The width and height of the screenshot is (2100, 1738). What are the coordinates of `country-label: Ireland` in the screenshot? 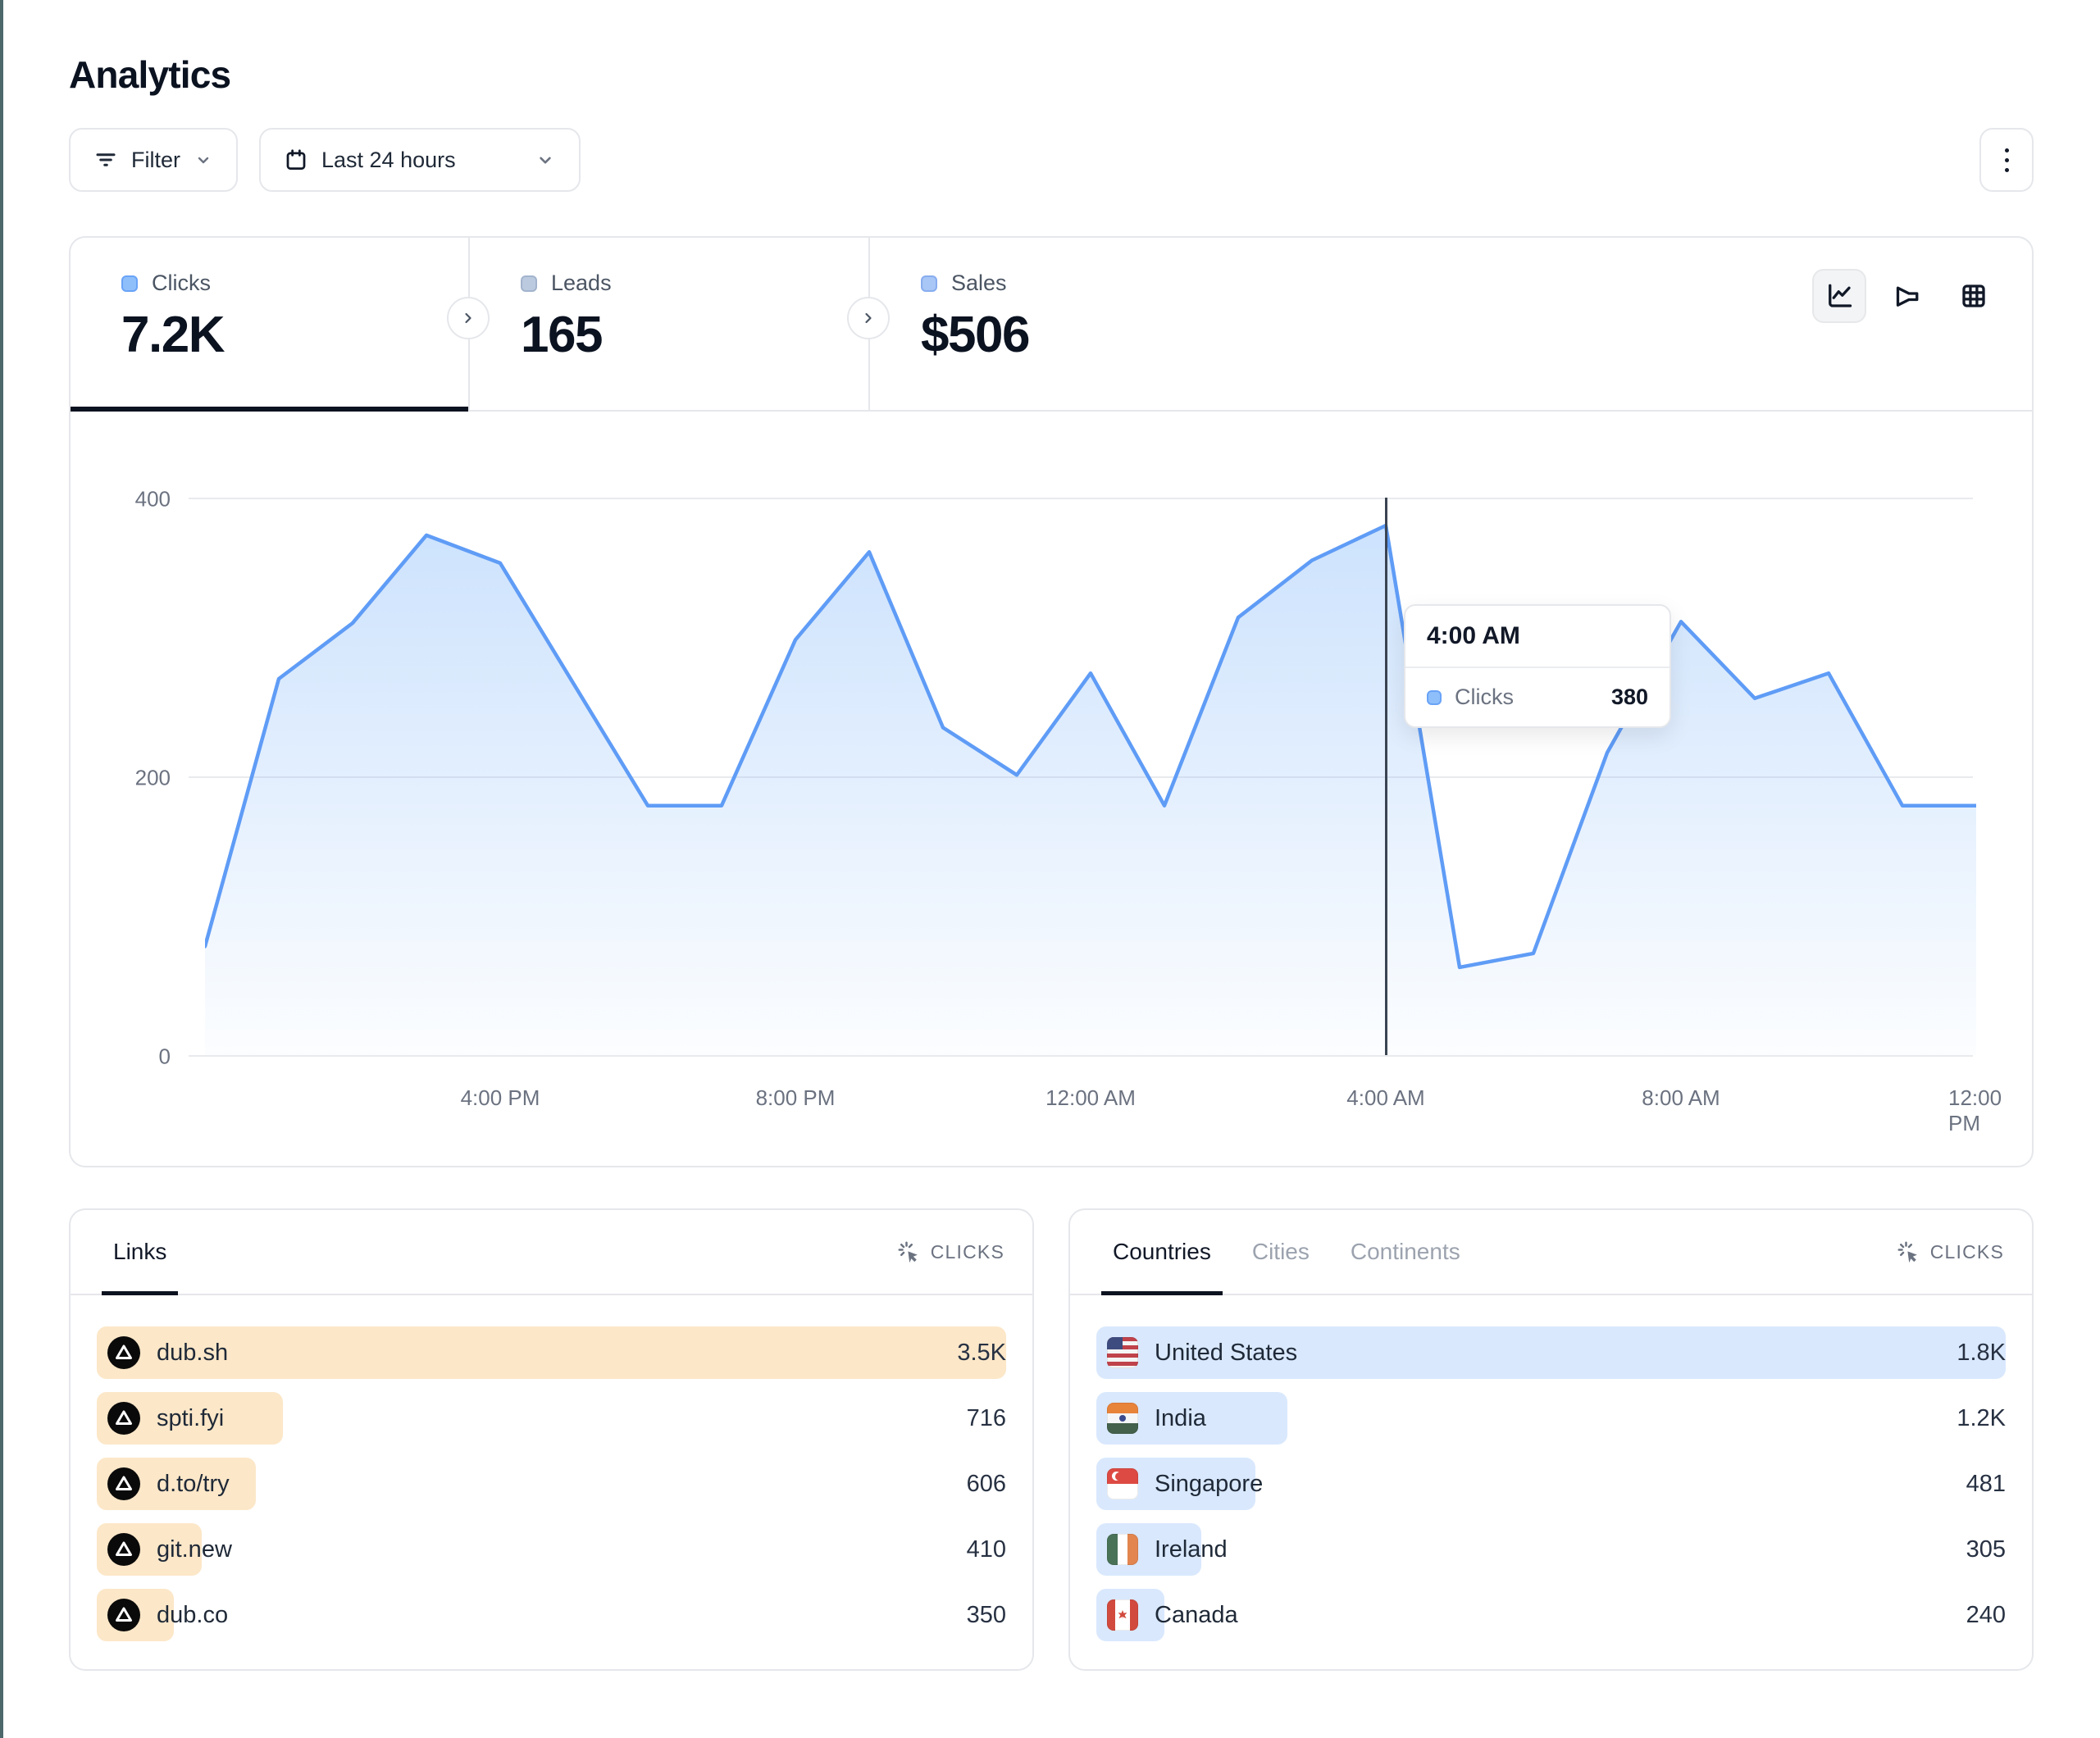 It's located at (1191, 1549).